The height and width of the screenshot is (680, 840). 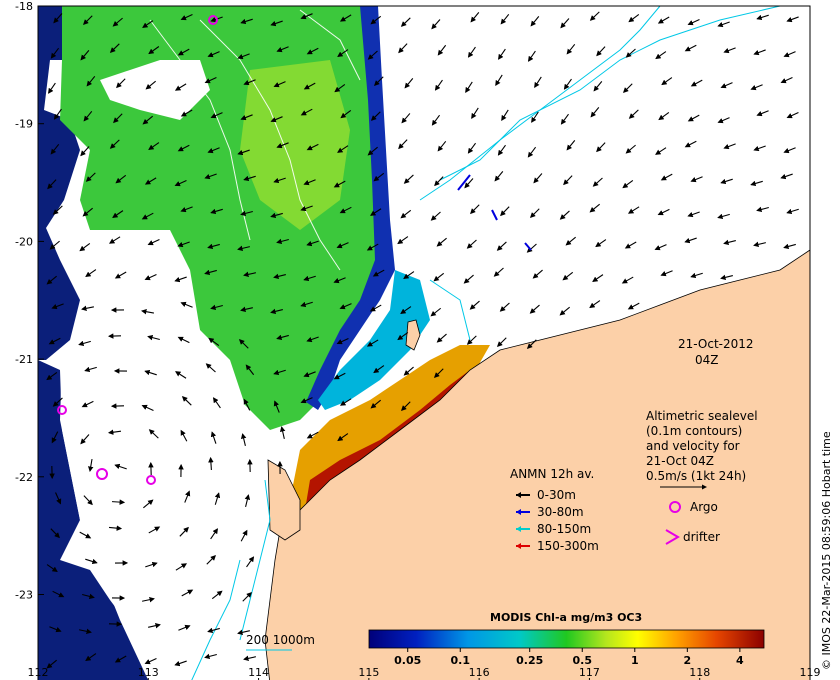 What do you see at coordinates (680, 461) in the screenshot?
I see `altimetry-legend-line4: 21-Oct 04Z` at bounding box center [680, 461].